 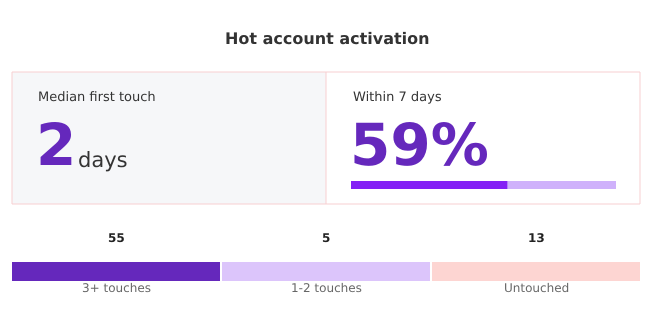 What do you see at coordinates (116, 288) in the screenshot?
I see `category-label: 3+ touches` at bounding box center [116, 288].